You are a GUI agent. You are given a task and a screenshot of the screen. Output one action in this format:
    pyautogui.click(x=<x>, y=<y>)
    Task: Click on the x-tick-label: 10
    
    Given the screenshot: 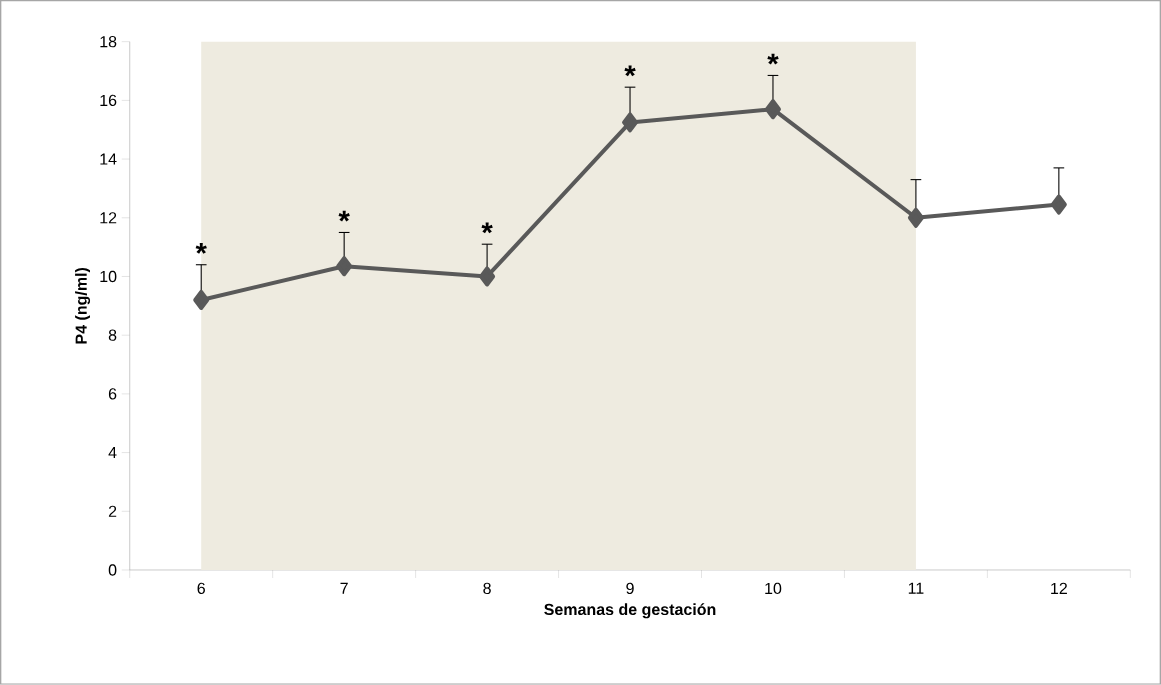 What is the action you would take?
    pyautogui.click(x=773, y=588)
    